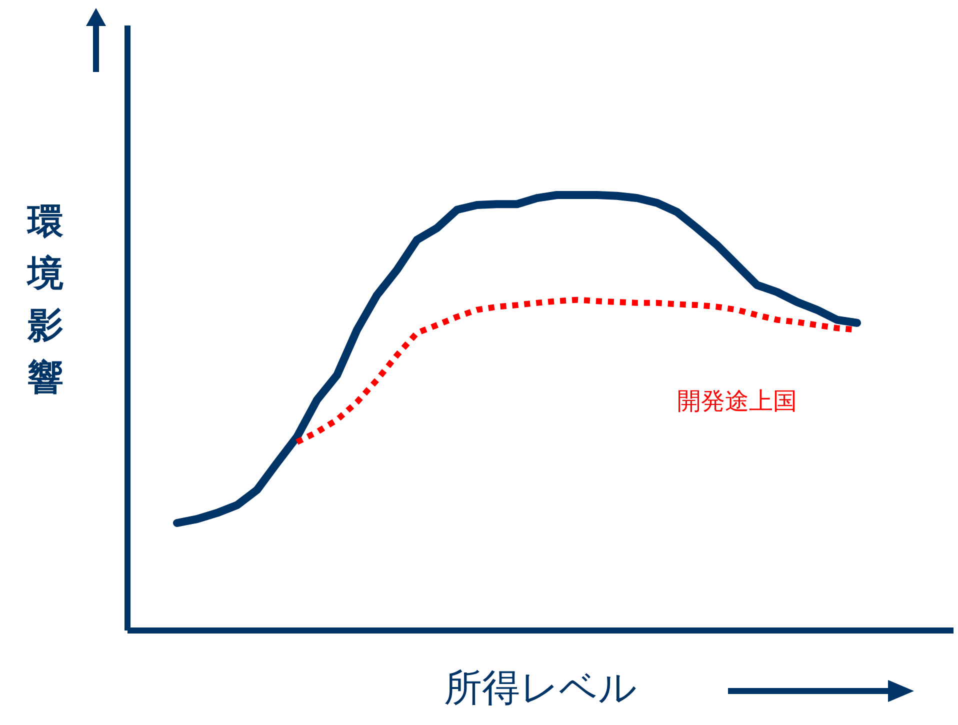  Describe the element at coordinates (45, 300) in the screenshot. I see `y-axis-title: 環境影響` at that location.